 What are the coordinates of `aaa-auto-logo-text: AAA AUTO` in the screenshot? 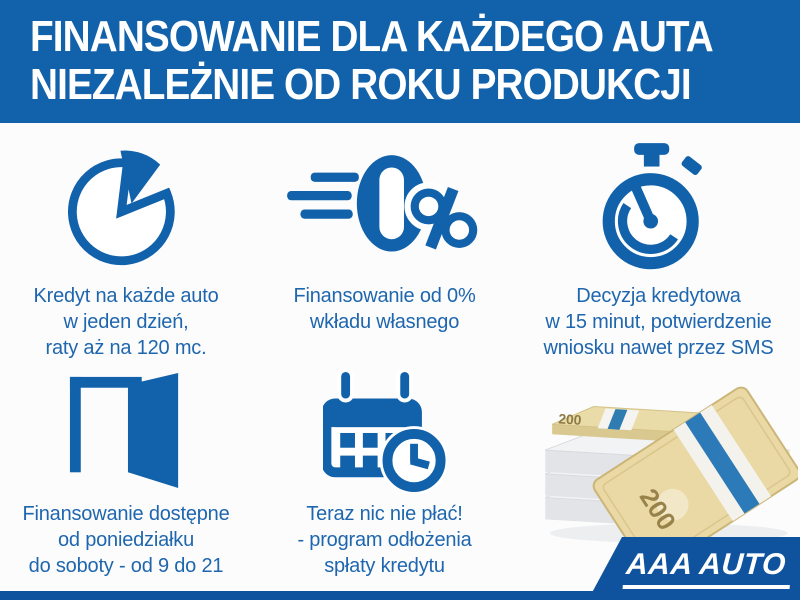 It's located at (707, 568).